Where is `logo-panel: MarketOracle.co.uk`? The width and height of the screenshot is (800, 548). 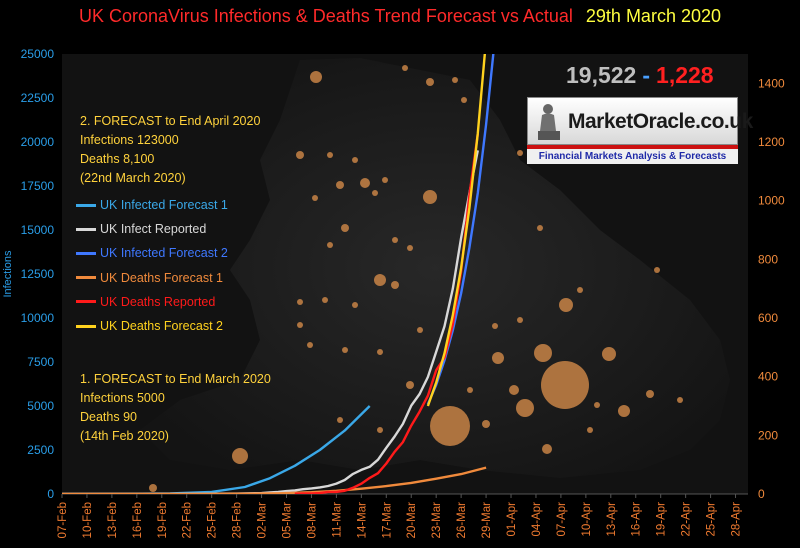
logo-panel: MarketOracle.co.uk is located at coordinates (640, 121).